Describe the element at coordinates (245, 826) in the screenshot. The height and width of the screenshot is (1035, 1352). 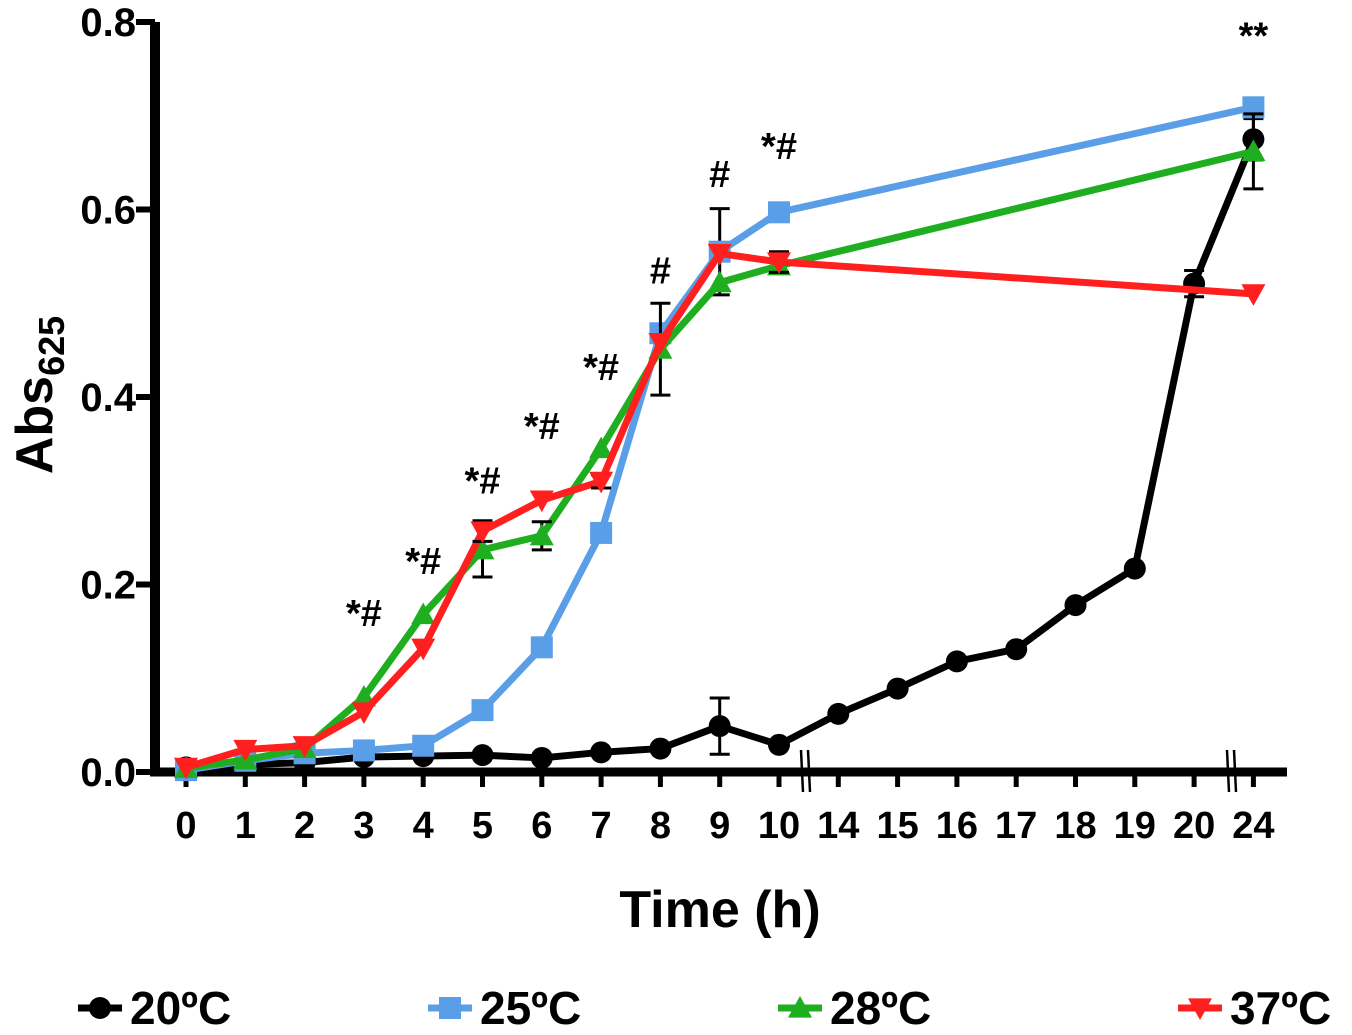
I see `x-tick-label: 1` at that location.